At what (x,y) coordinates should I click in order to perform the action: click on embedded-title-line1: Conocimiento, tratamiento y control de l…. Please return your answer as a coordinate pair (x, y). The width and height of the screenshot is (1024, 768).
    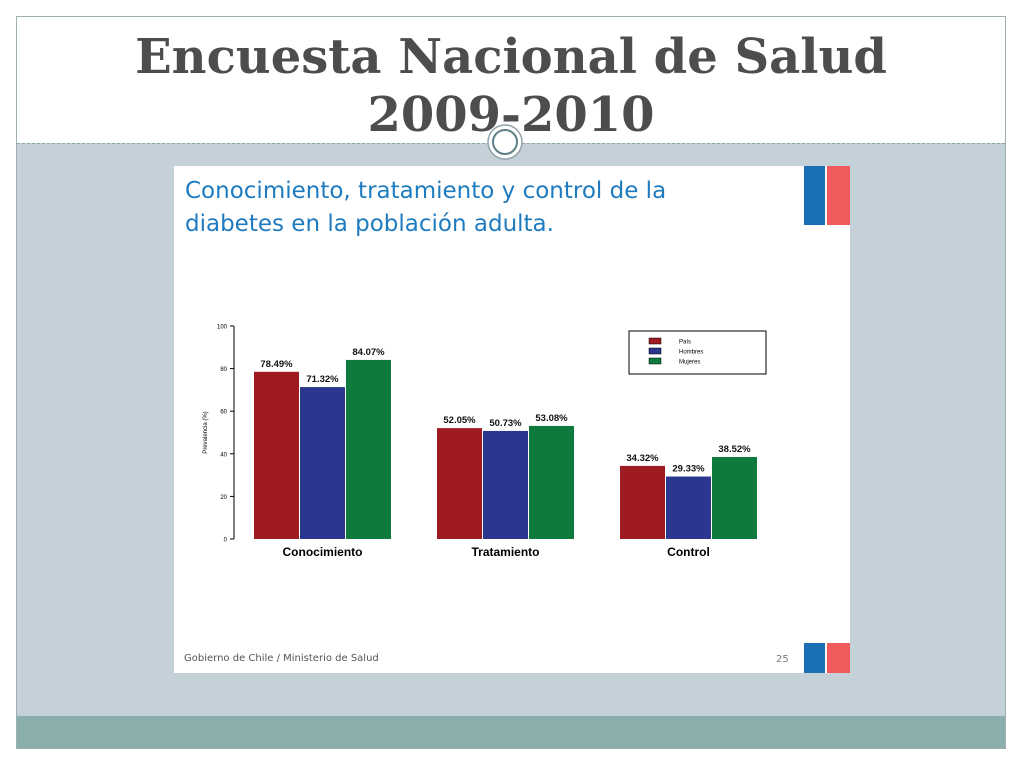
    Looking at the image, I should click on (426, 191).